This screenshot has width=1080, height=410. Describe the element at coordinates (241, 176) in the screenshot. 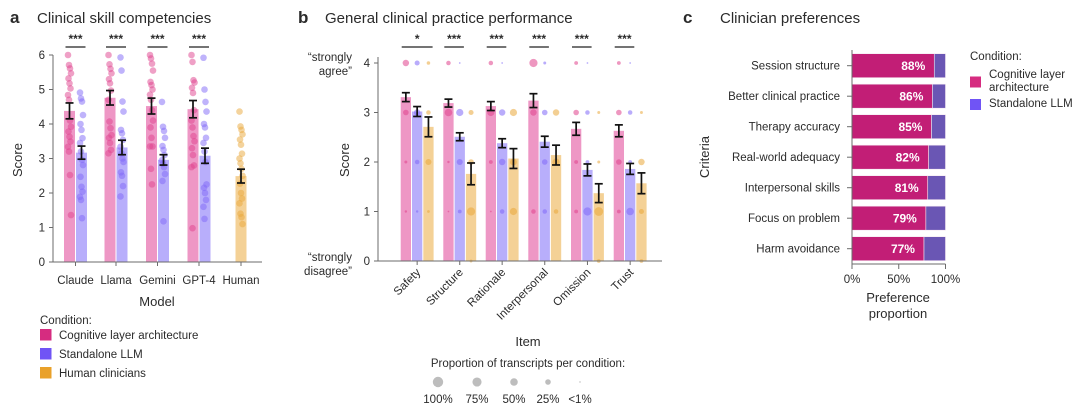

I see `error-bar-human-human` at that location.